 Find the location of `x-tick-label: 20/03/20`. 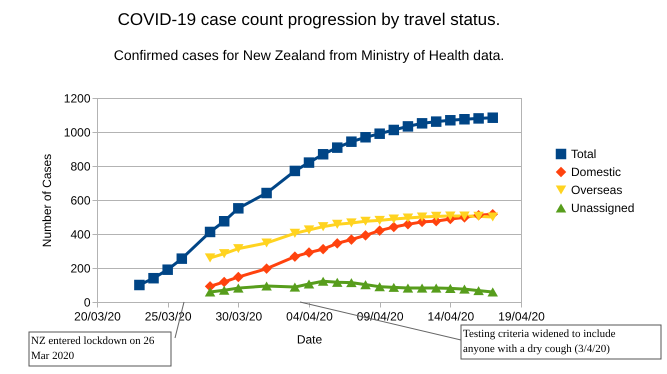

x-tick-label: 20/03/20 is located at coordinates (98, 317).